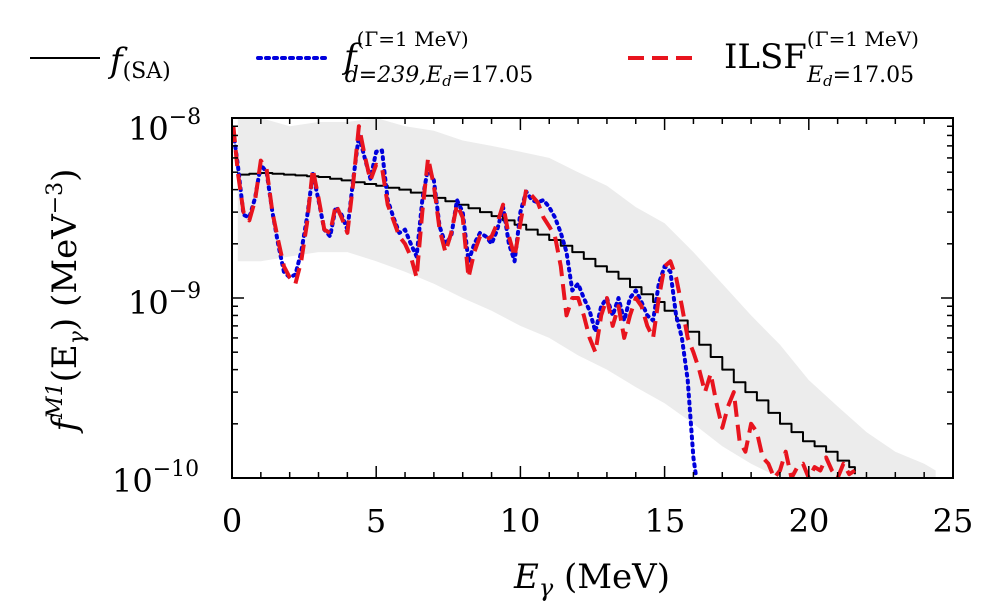  Describe the element at coordinates (665, 521) in the screenshot. I see `x-tick-label-15: 15` at that location.